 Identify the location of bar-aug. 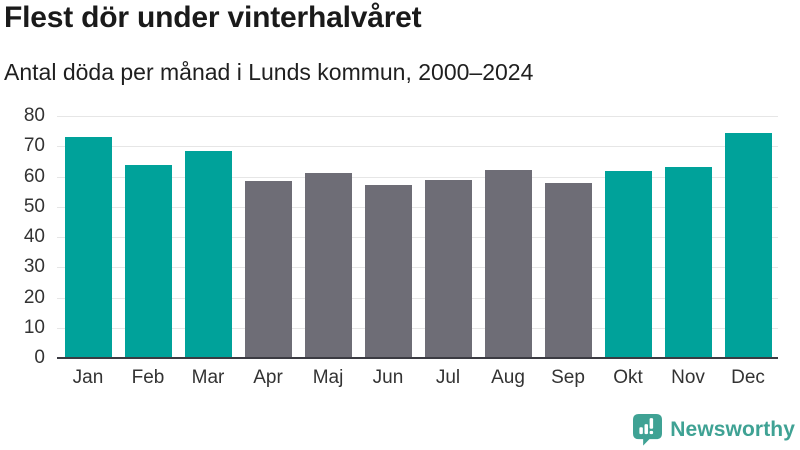
(508, 263).